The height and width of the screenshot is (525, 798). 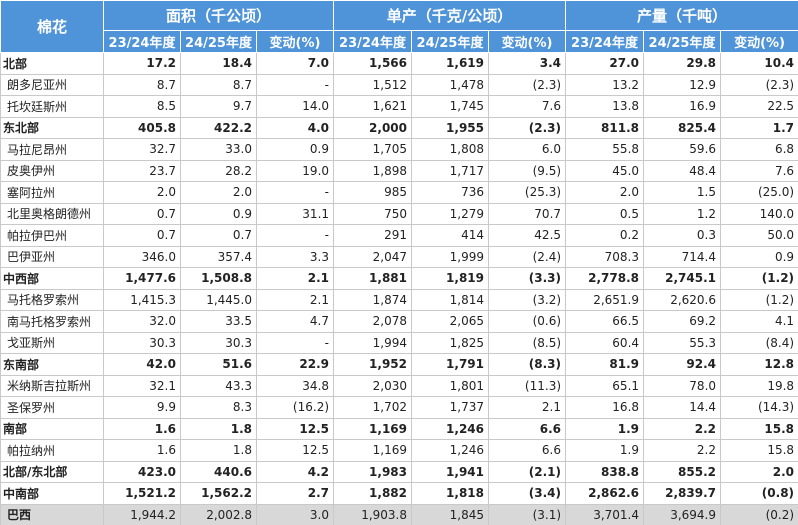 What do you see at coordinates (450, 385) in the screenshot?
I see `table-cell: 1,801` at bounding box center [450, 385].